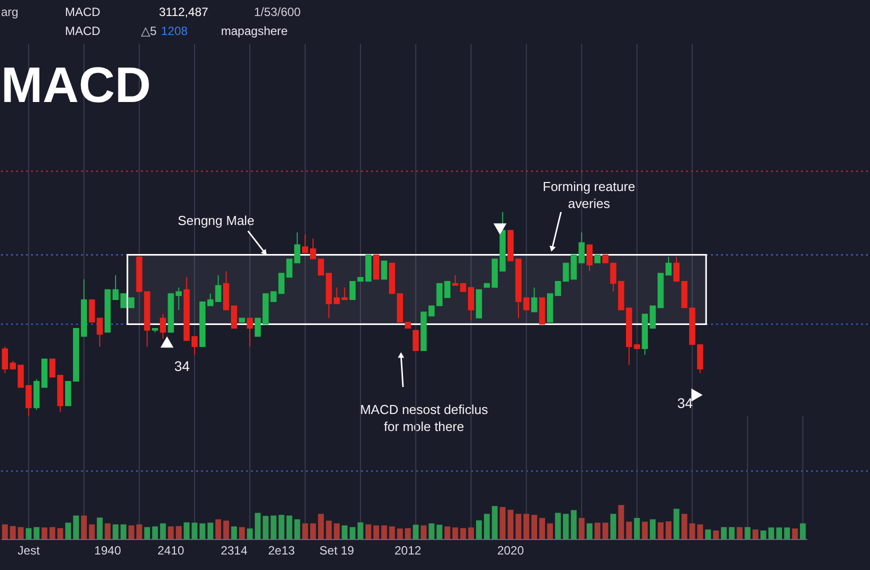 Image resolution: width=870 pixels, height=570 pixels. I want to click on x-tick-label: 2012, so click(408, 551).